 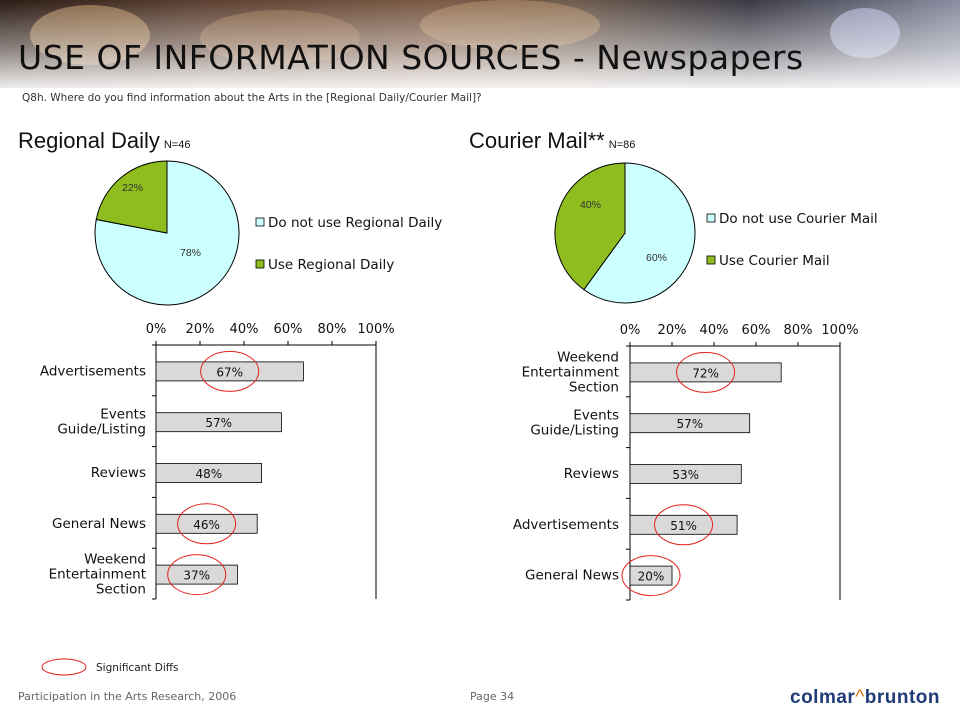 What do you see at coordinates (190, 253) in the screenshot?
I see `pie-slice-label: 78%` at bounding box center [190, 253].